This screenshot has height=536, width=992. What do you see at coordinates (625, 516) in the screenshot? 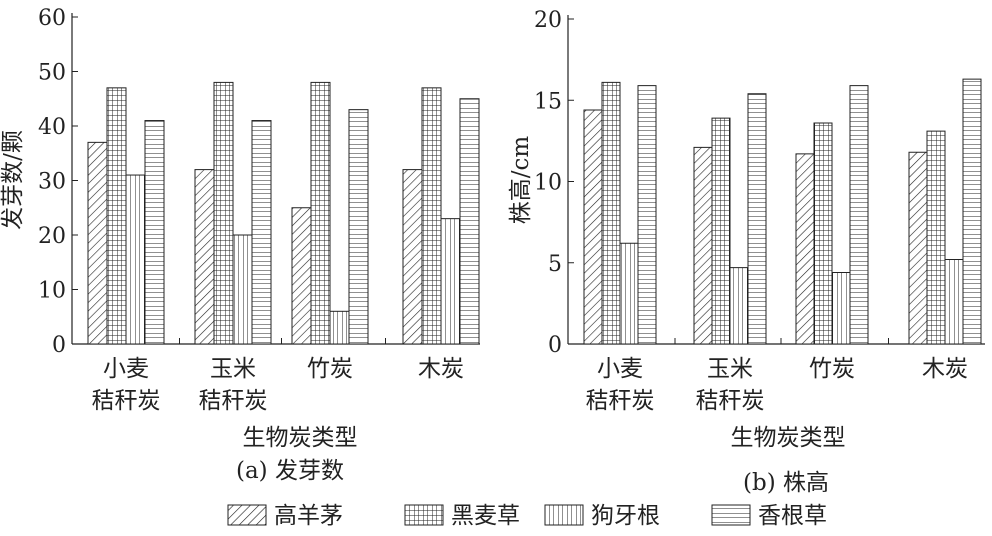
I see `legend-label: 狗牙根` at bounding box center [625, 516].